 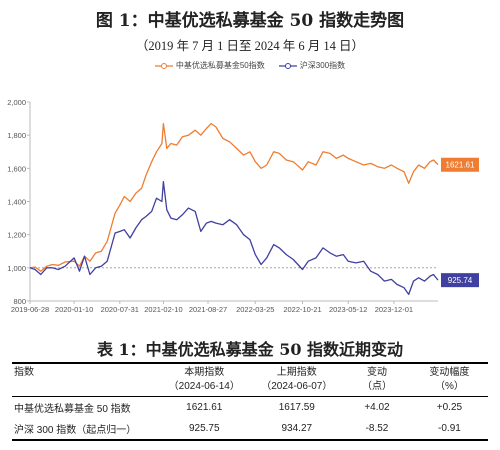 What do you see at coordinates (16, 202) in the screenshot?
I see `y-tick-label: 1,400` at bounding box center [16, 202].